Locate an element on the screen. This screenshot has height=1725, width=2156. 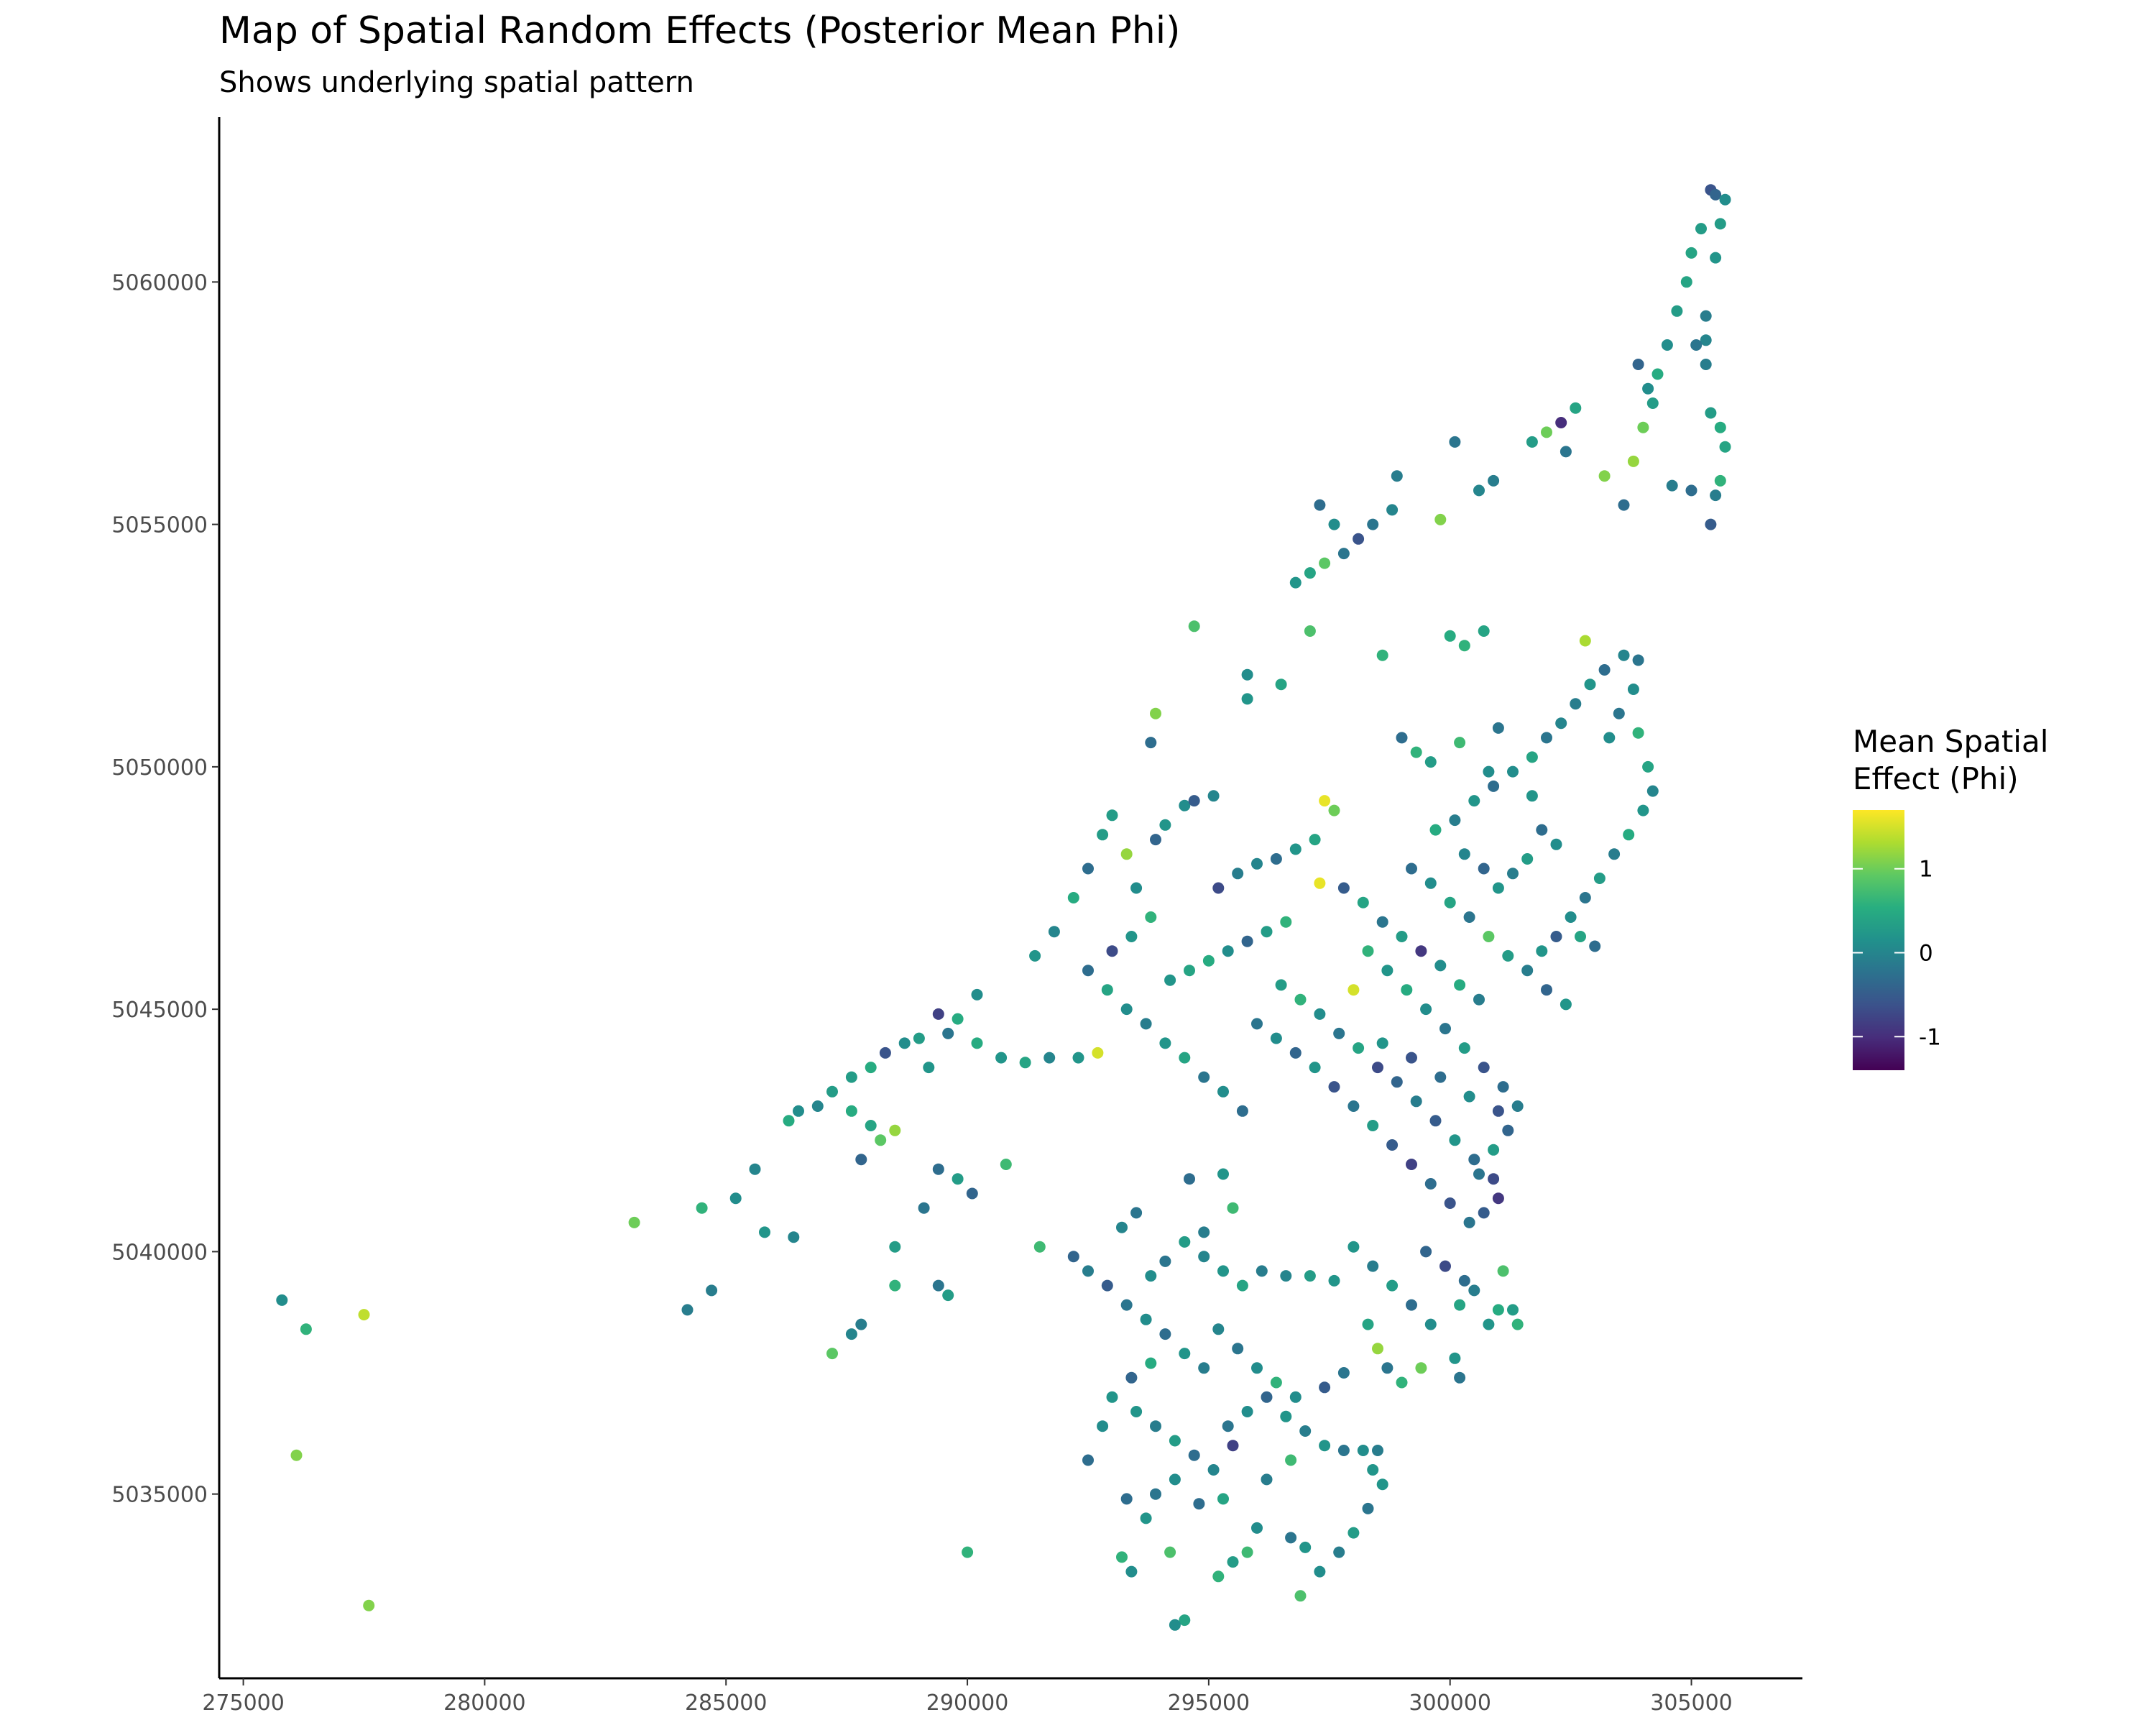
y-tick-label: 5050000 is located at coordinates (159, 768).